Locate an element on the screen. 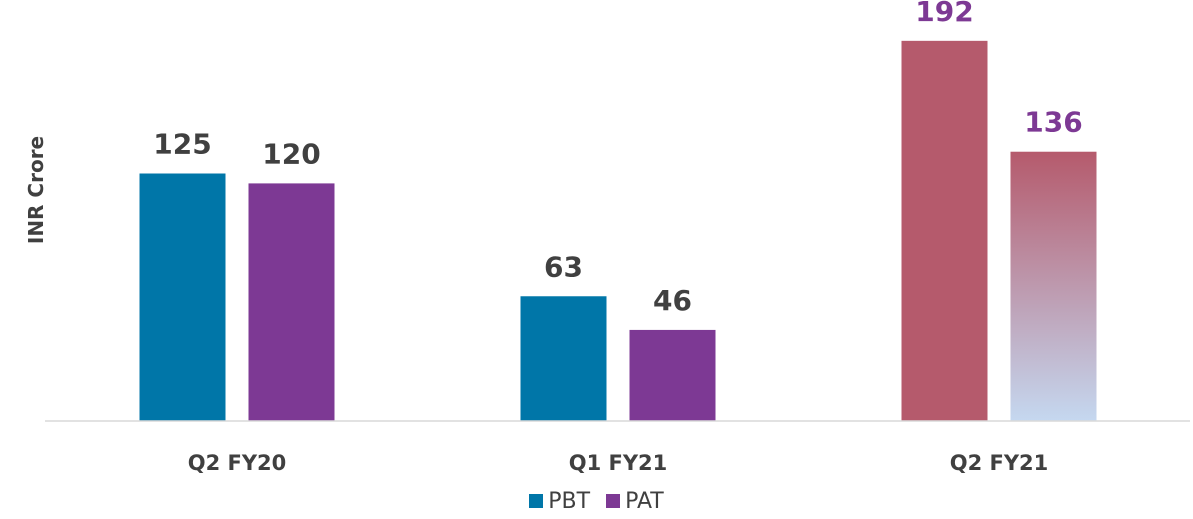  legend-swatch-pbt is located at coordinates (536, 501).